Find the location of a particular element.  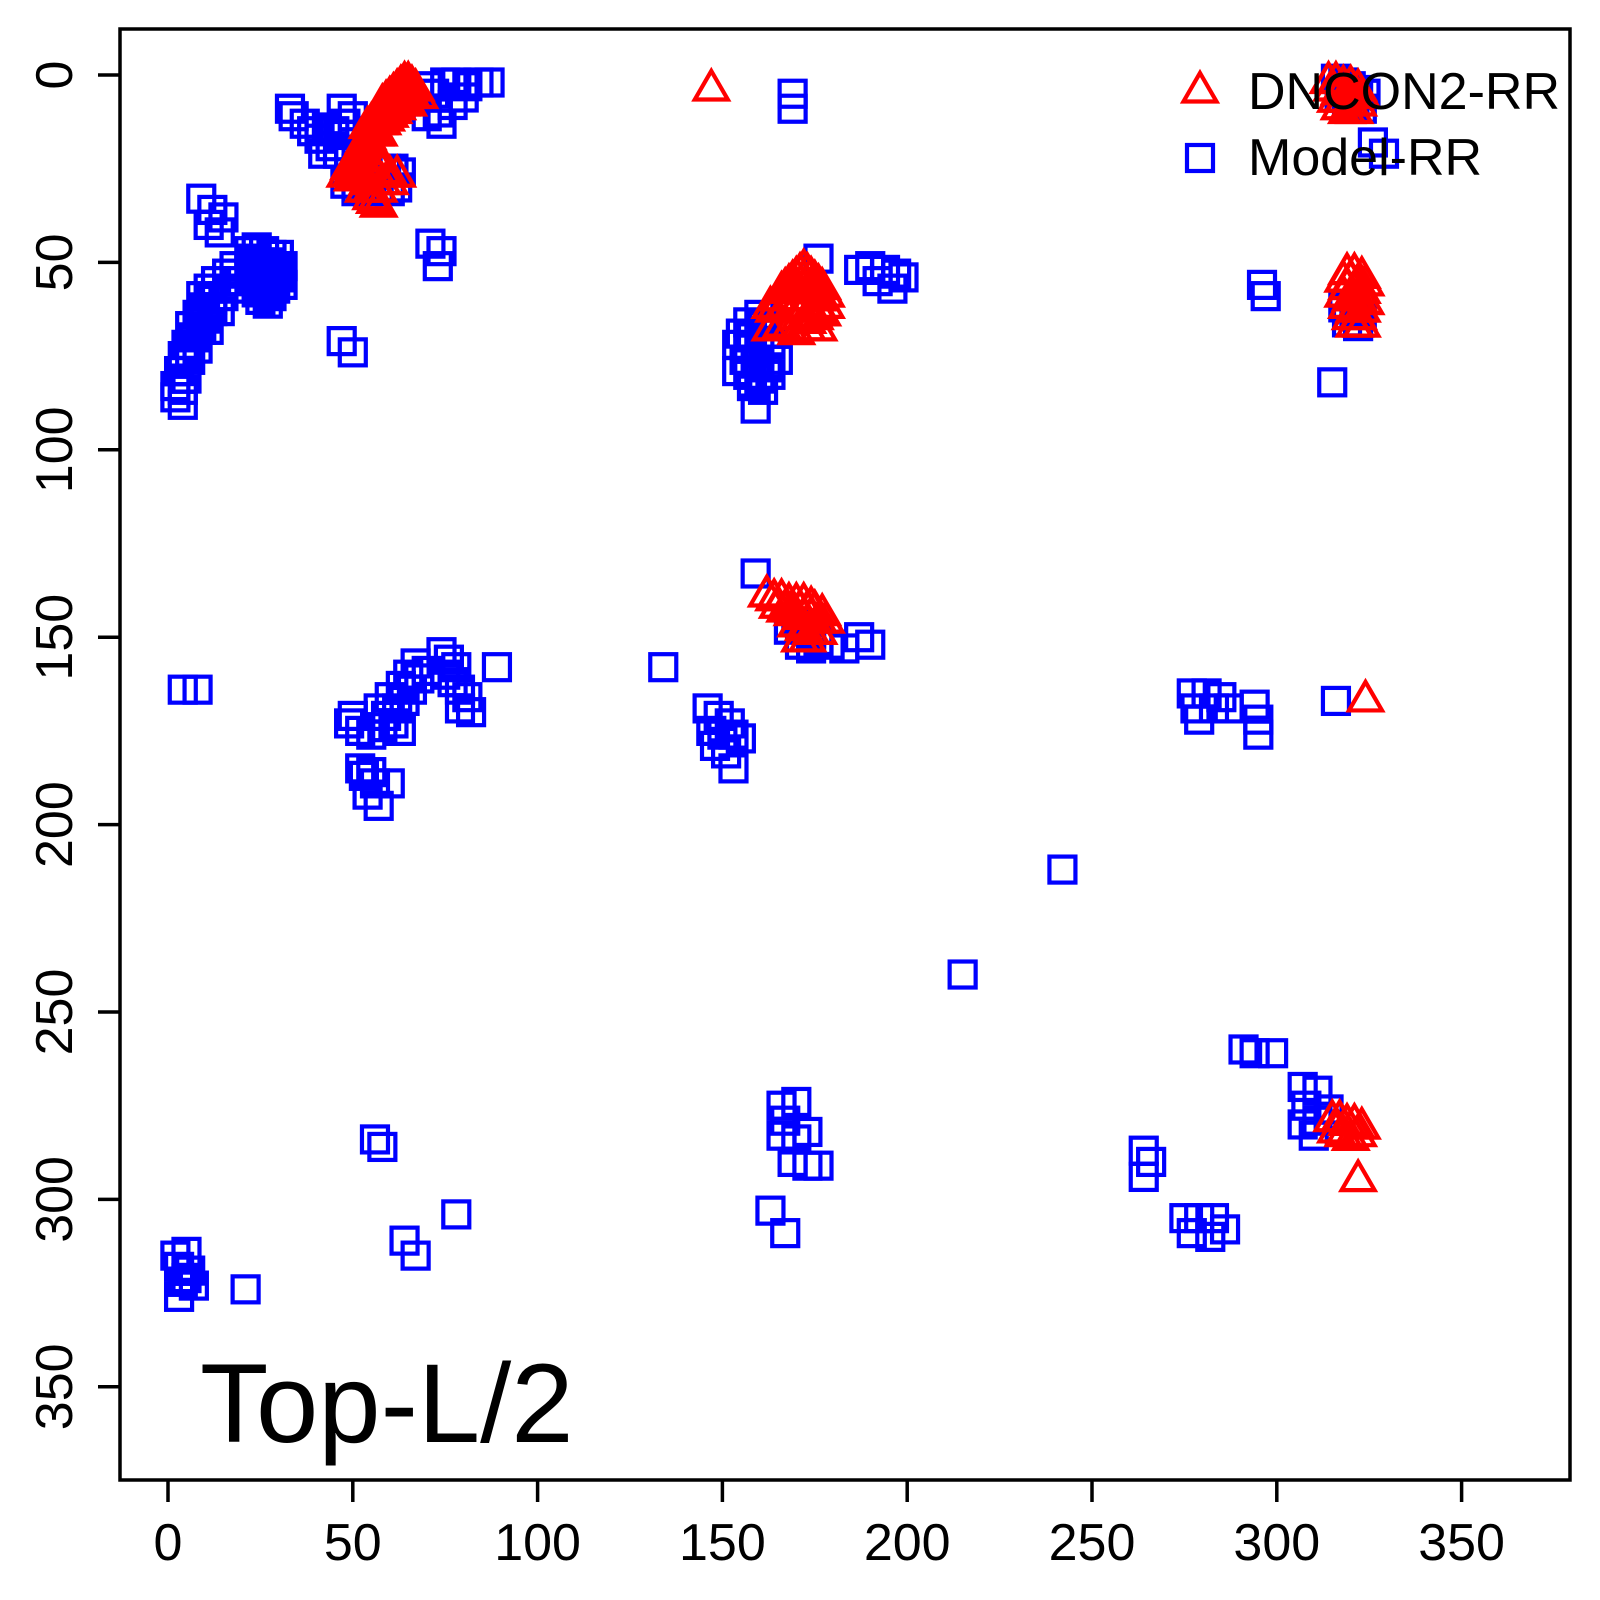

legend-label-dncon2-rr: DNCON2-RR is located at coordinates (1404, 92).